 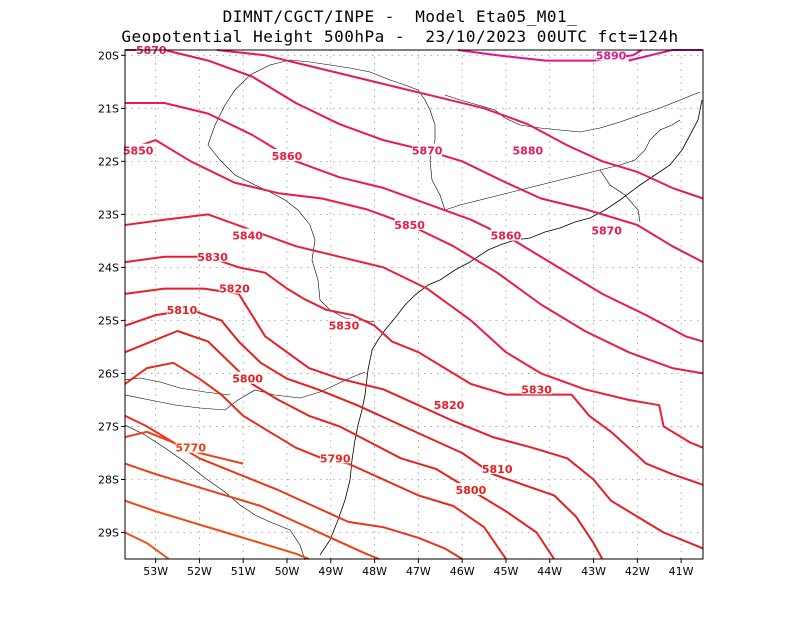 What do you see at coordinates (108, 161) in the screenshot?
I see `lat-tick-label: 22S` at bounding box center [108, 161].